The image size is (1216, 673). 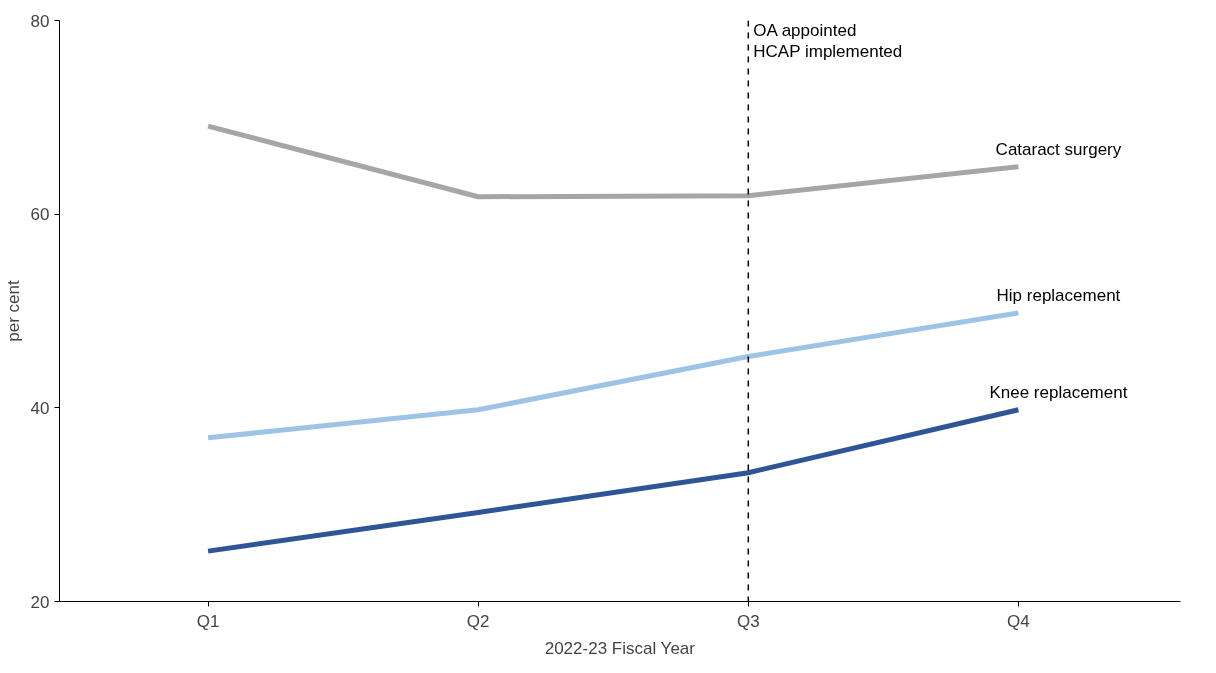 I want to click on y-axis-title: per cent, so click(x=13, y=311).